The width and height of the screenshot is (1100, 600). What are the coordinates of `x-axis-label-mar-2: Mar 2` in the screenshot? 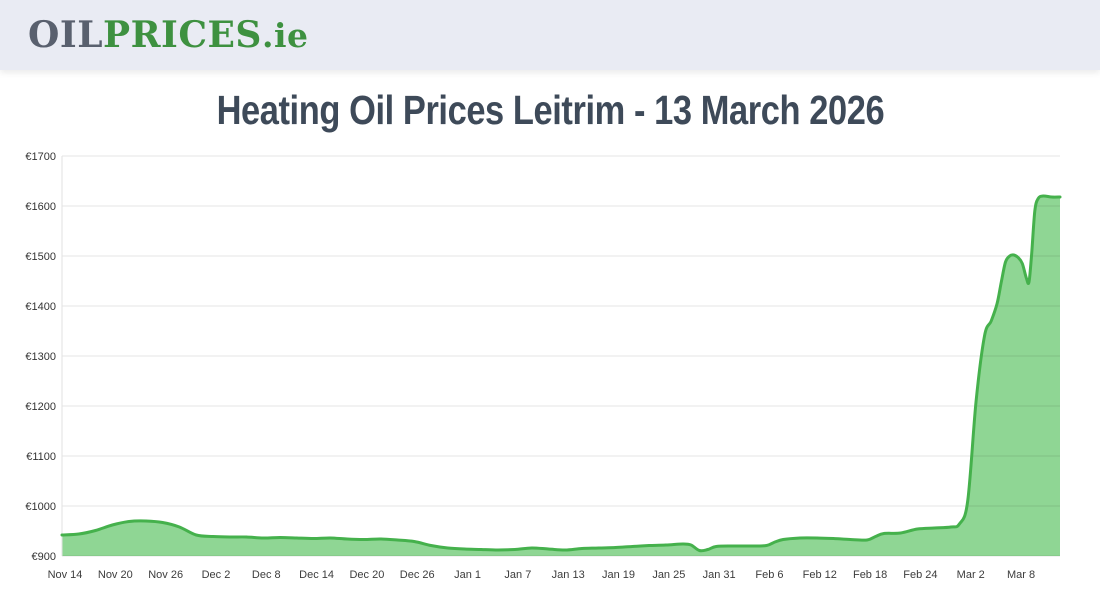 It's located at (971, 575).